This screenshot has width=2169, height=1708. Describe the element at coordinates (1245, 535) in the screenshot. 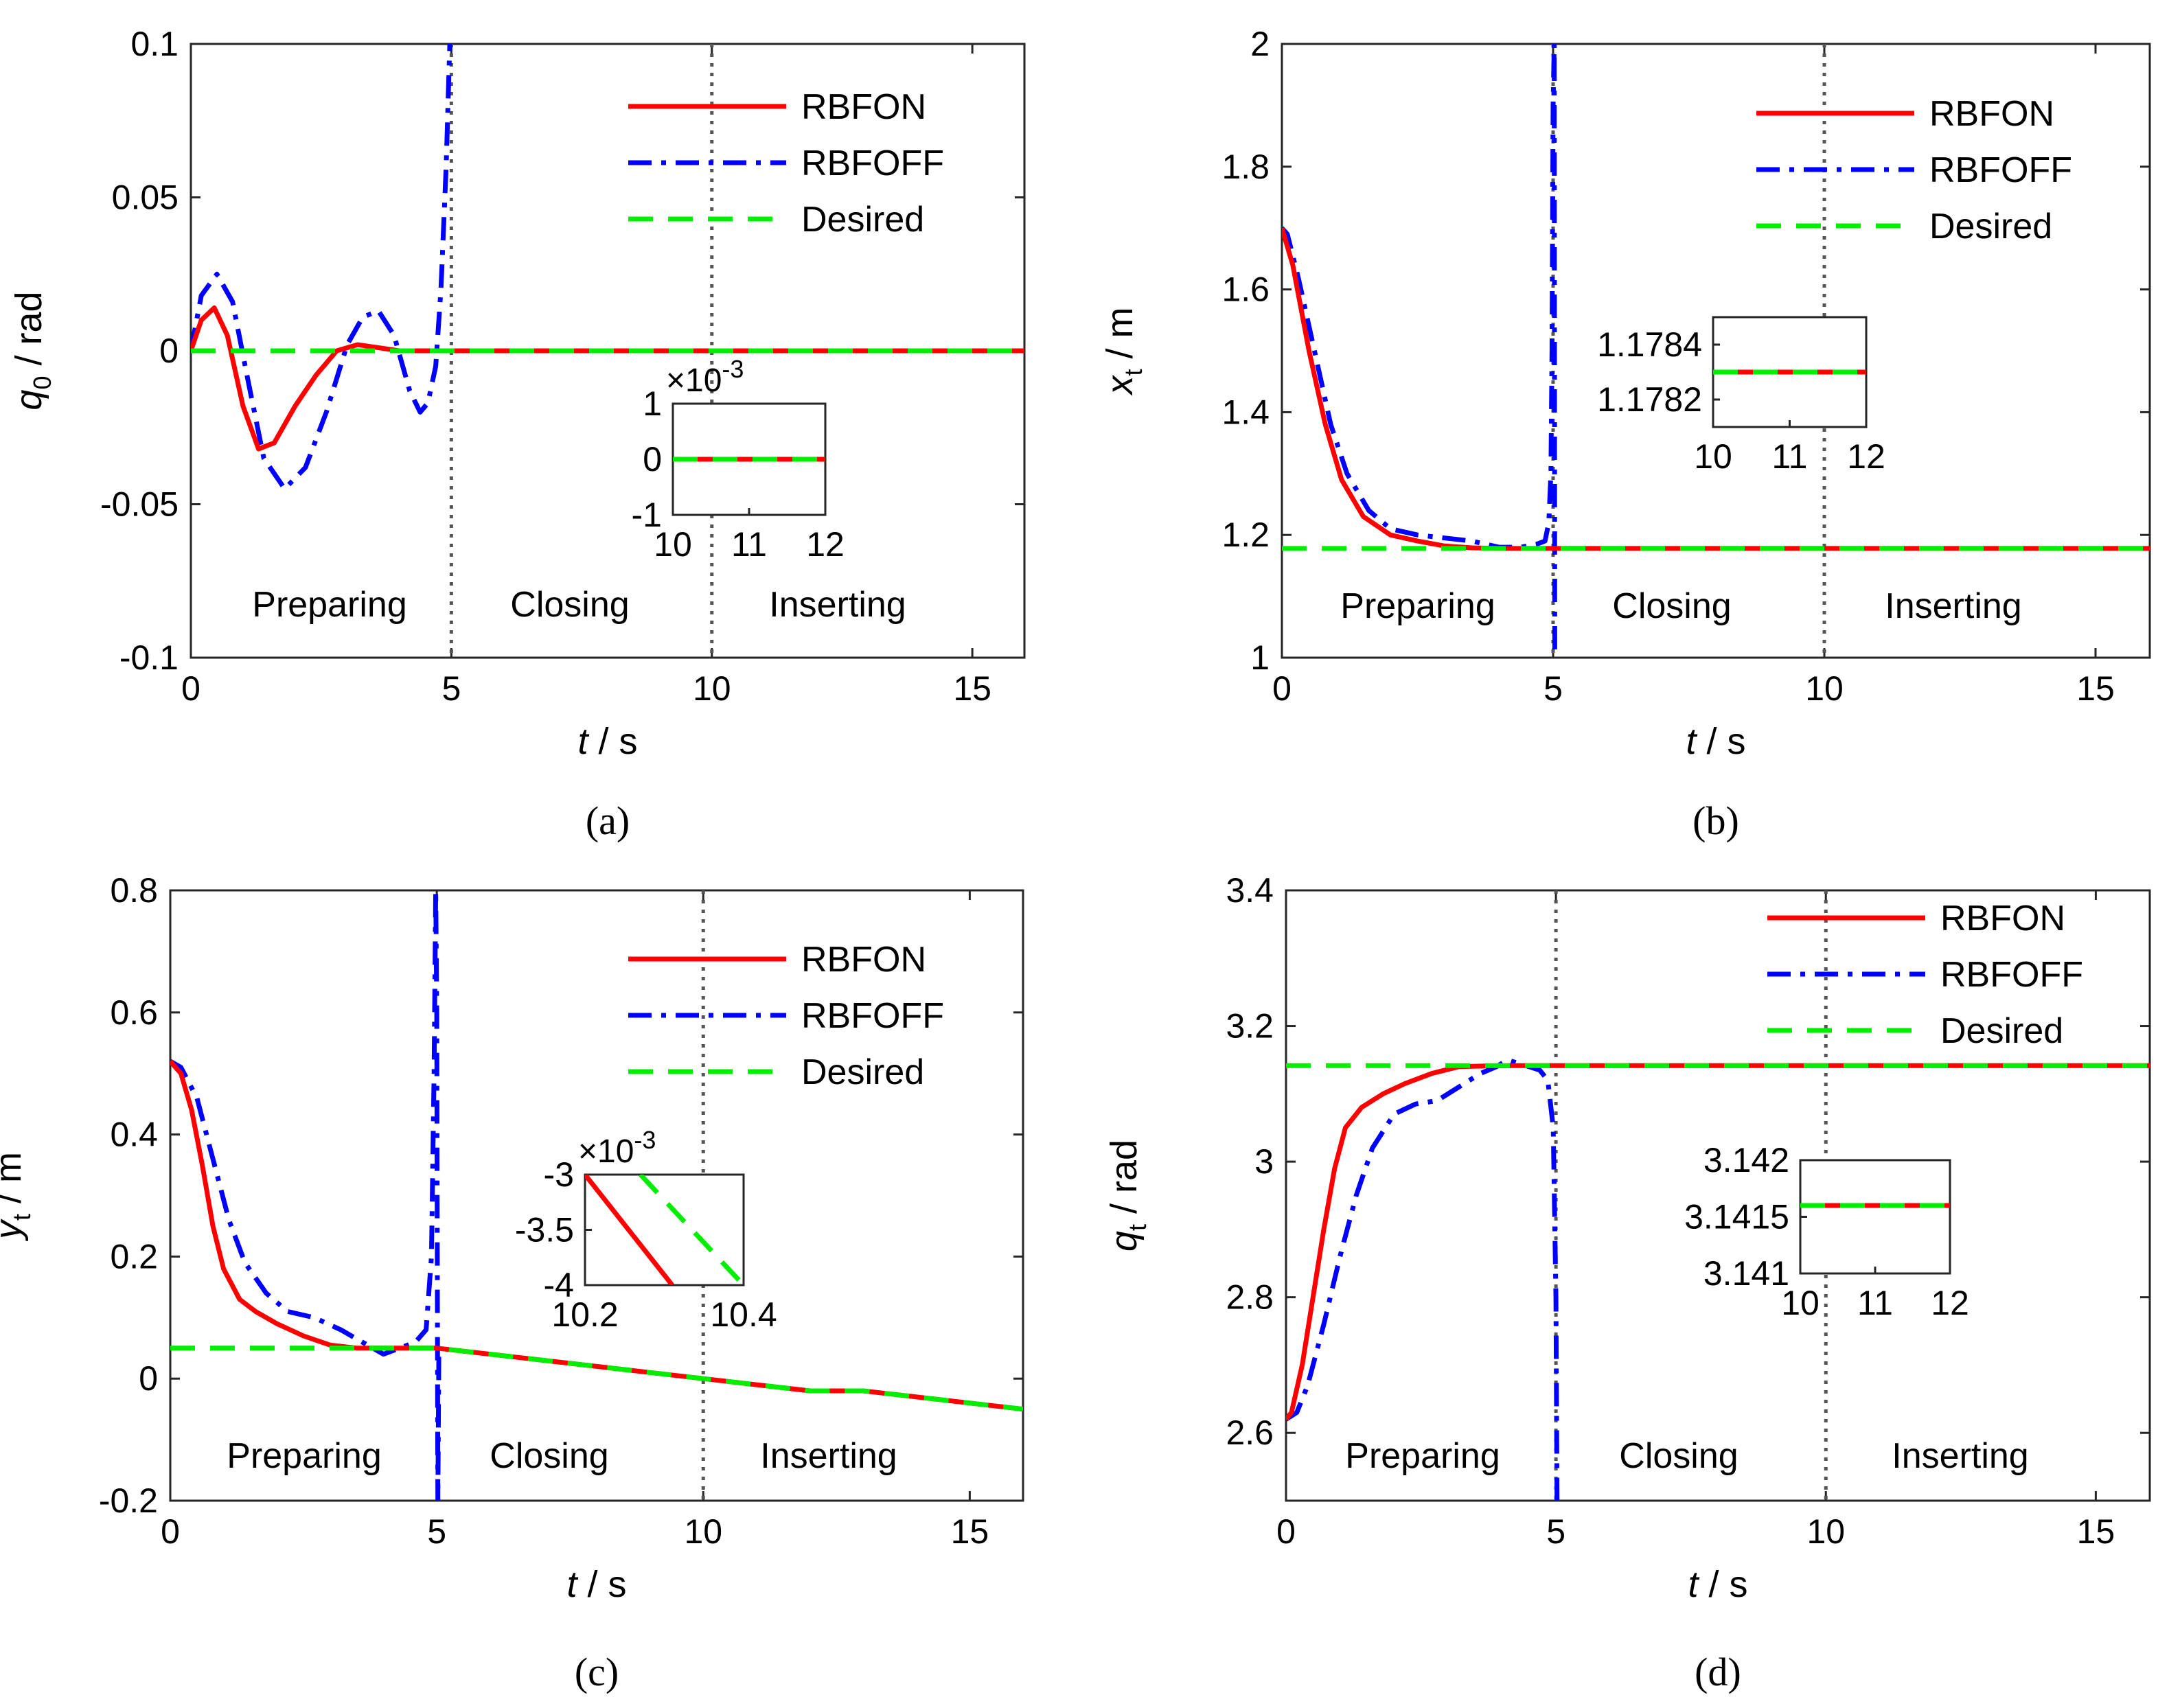

I see `y-tick-label: 1.2` at that location.